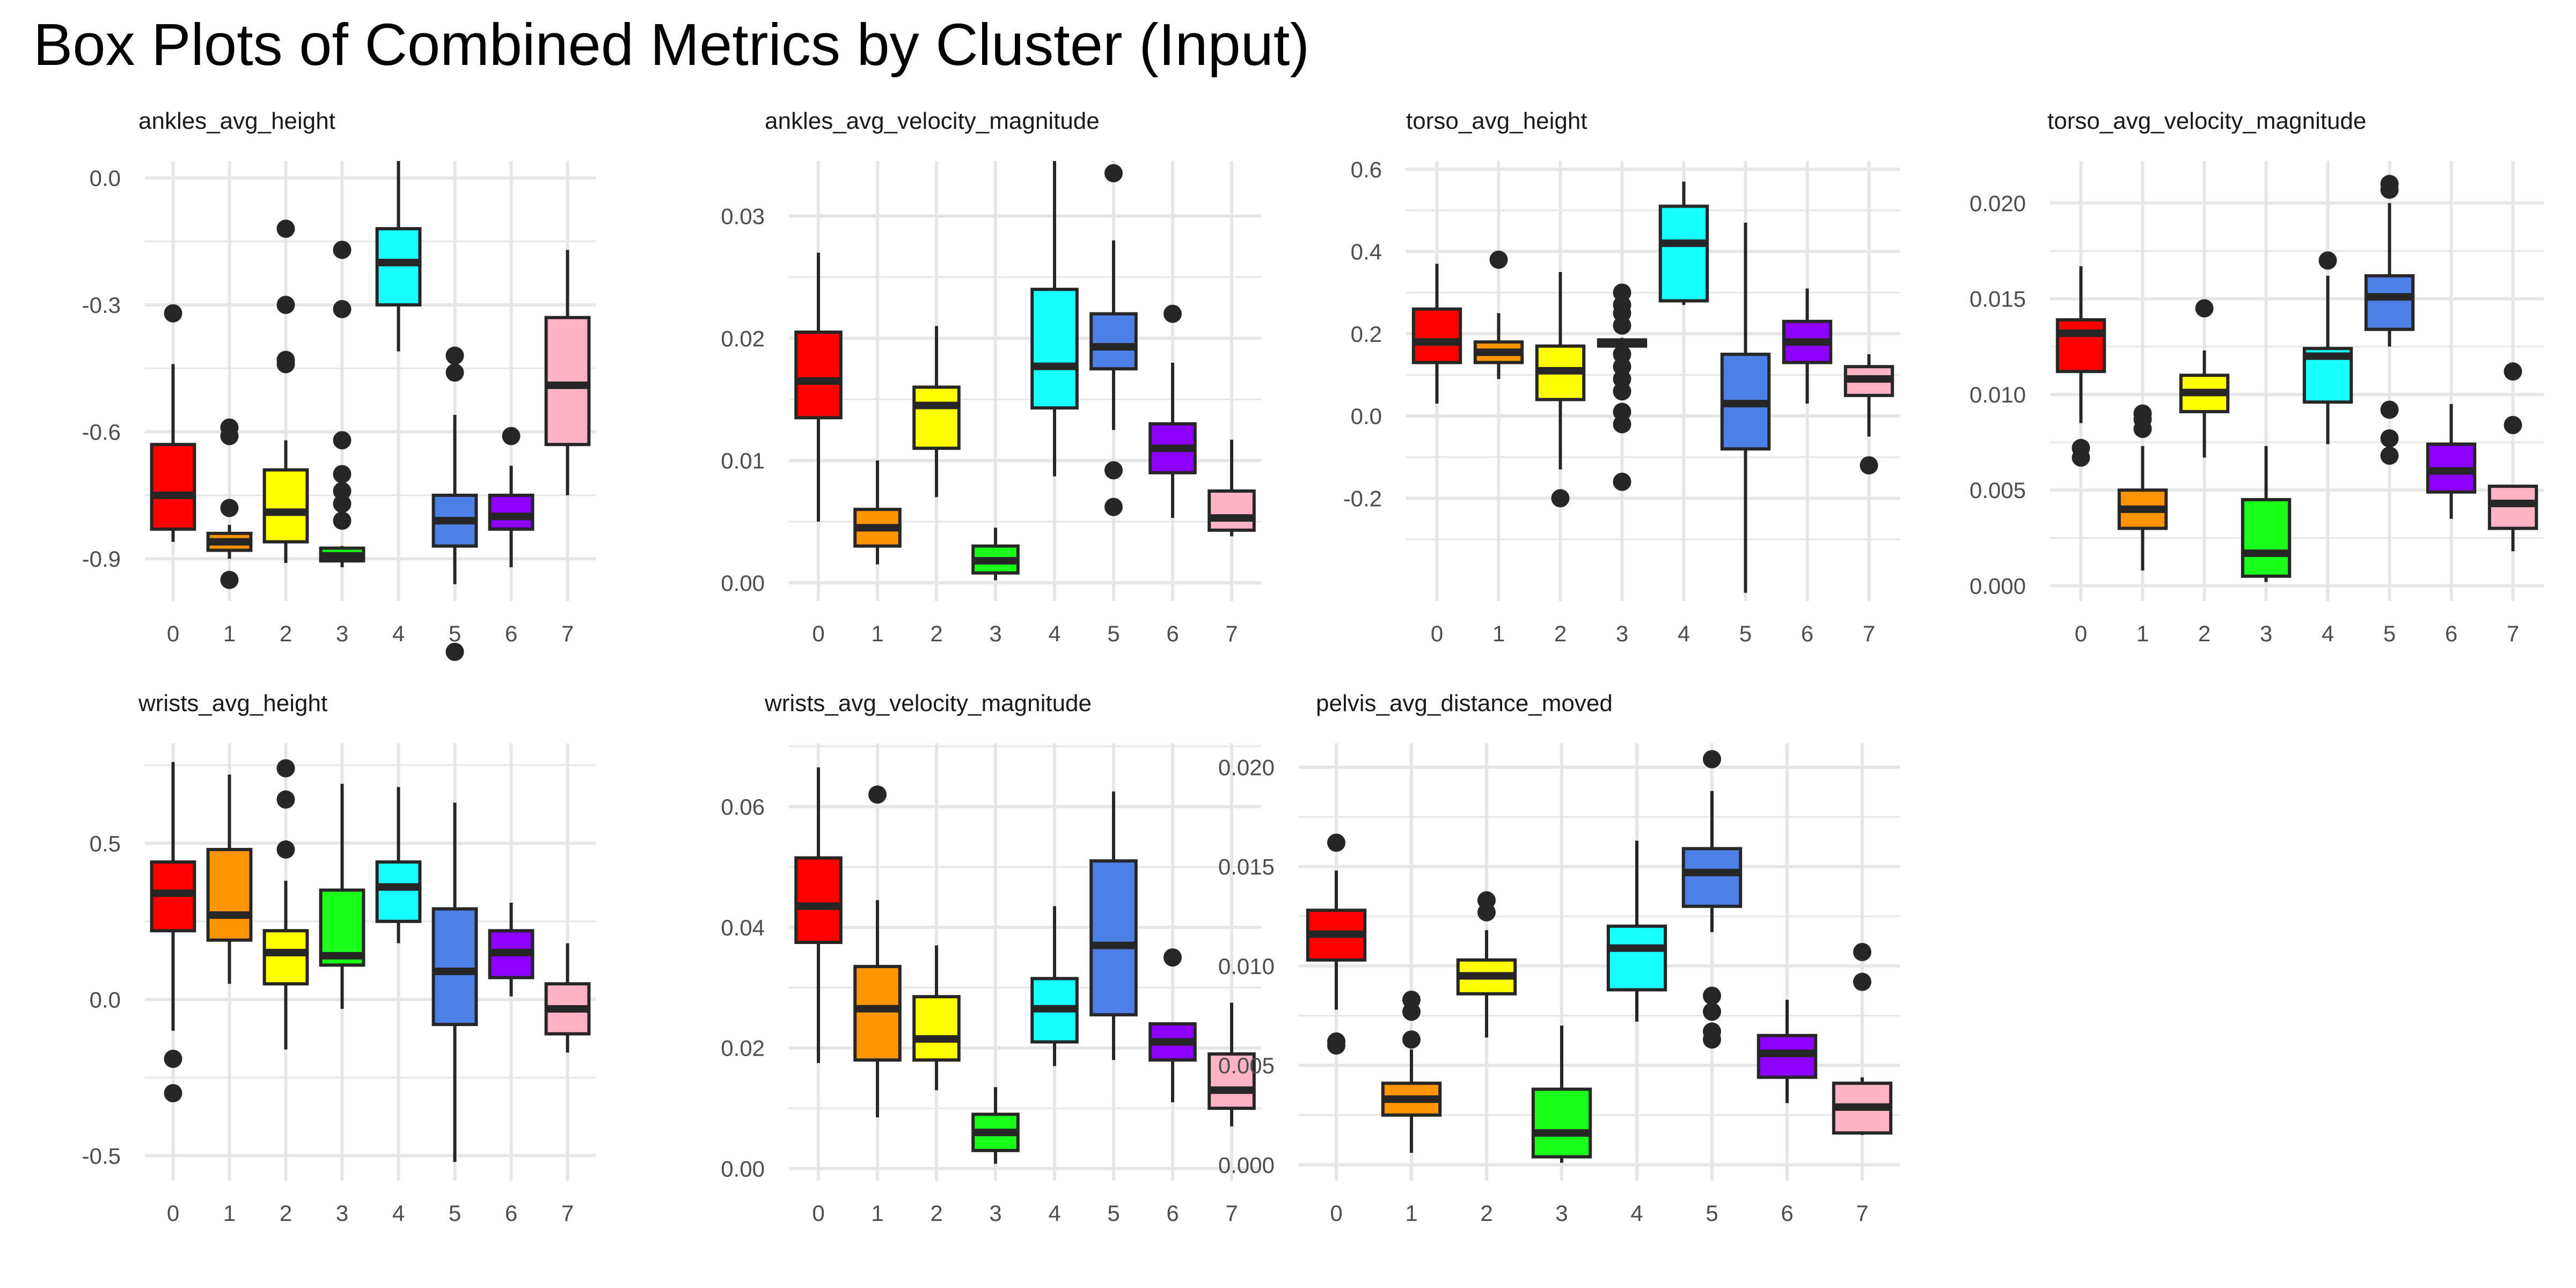  Describe the element at coordinates (339, 958) in the screenshot. I see `panel: -0.5 0.0 0.5 0 1 2 3 4 5 6 7 wrists_avg_height` at that location.